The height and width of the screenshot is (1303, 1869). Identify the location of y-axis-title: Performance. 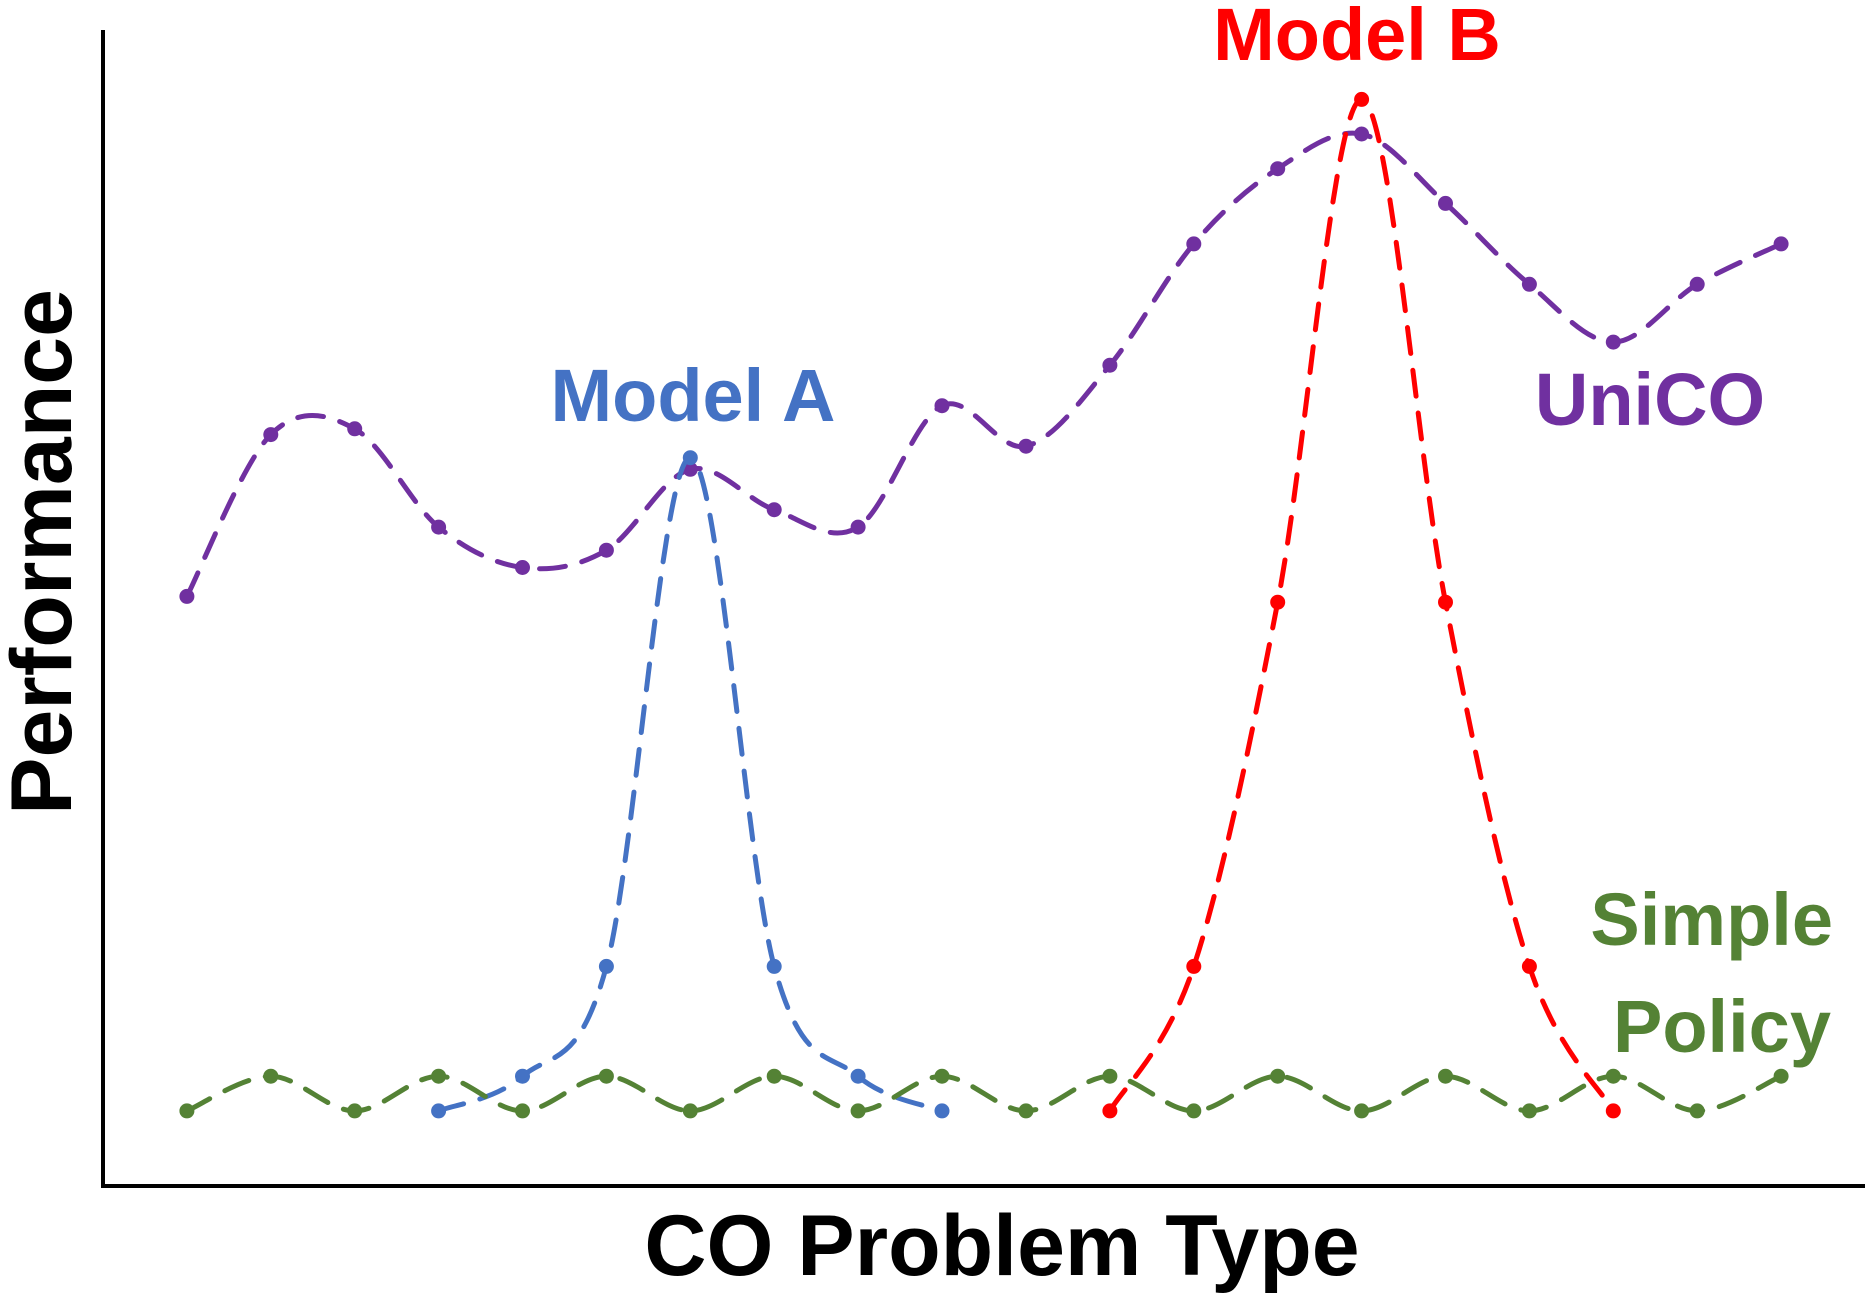
(45, 552).